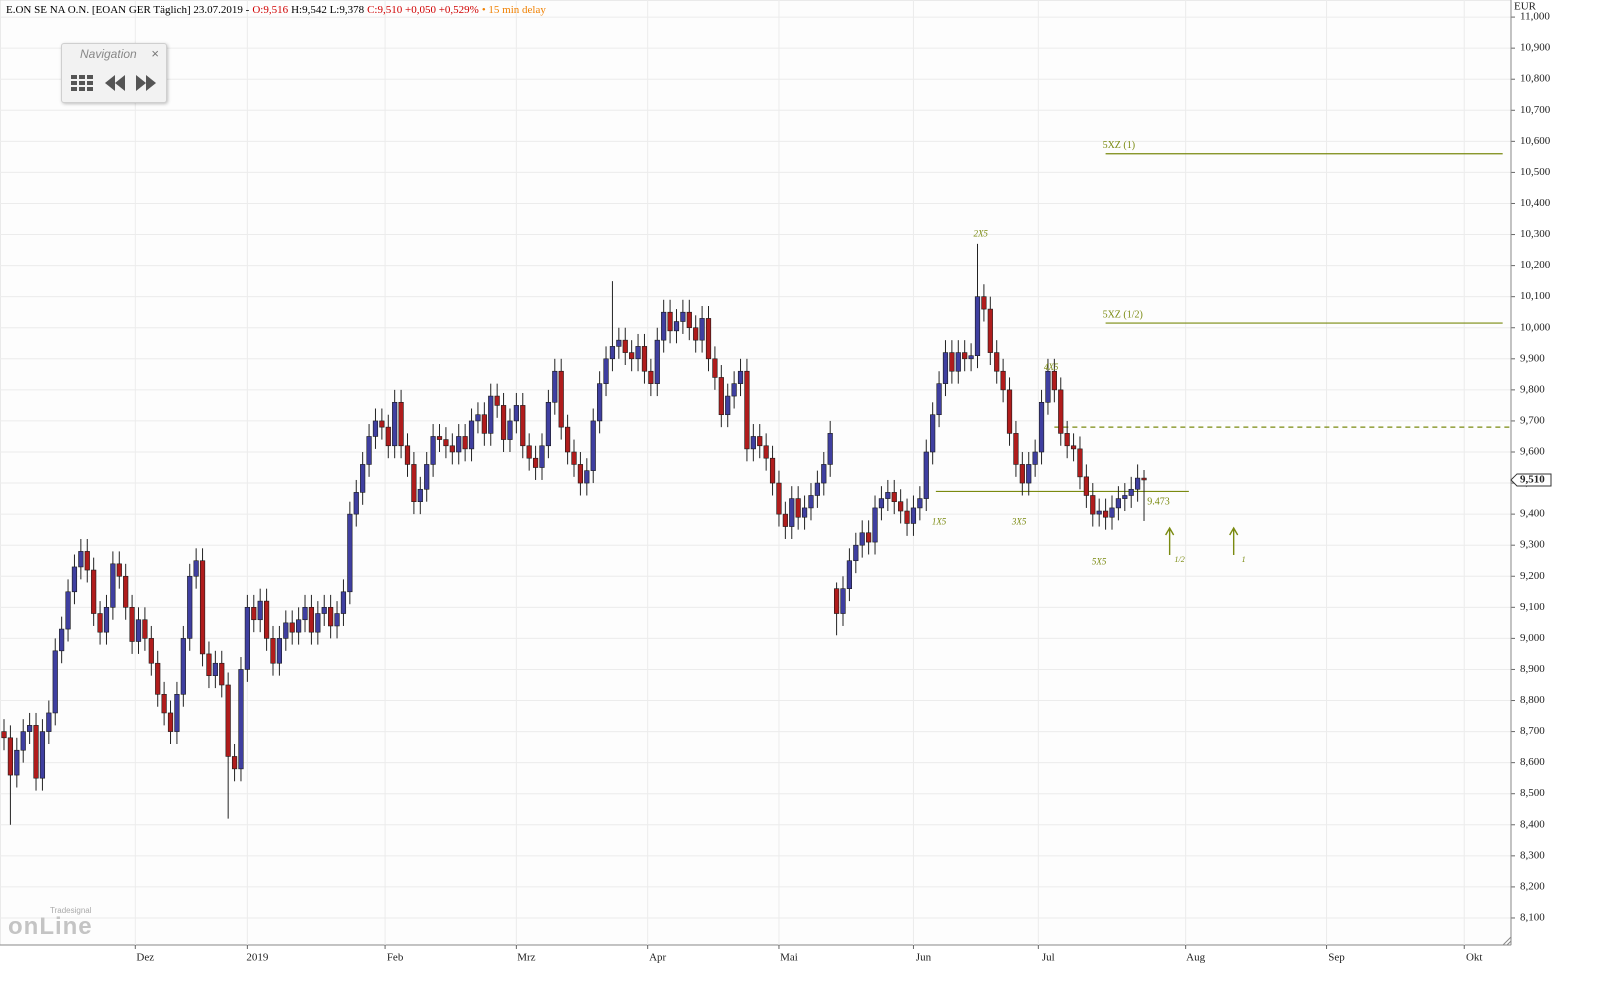 This screenshot has width=1599, height=988. What do you see at coordinates (115, 83) in the screenshot?
I see `rewind-button` at bounding box center [115, 83].